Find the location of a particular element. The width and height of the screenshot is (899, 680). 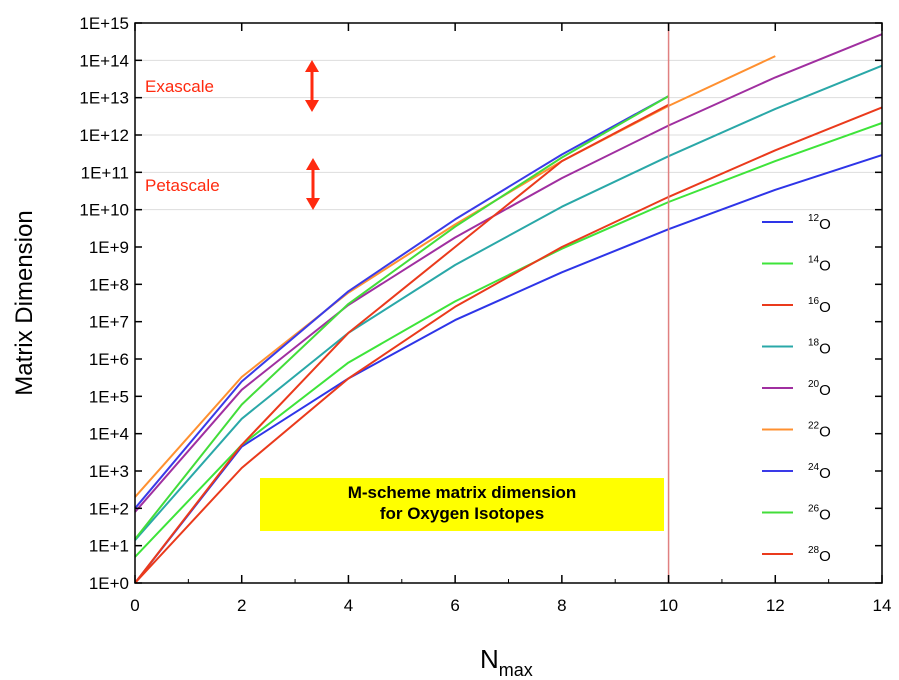

petascale-label: Petascale is located at coordinates (182, 185).